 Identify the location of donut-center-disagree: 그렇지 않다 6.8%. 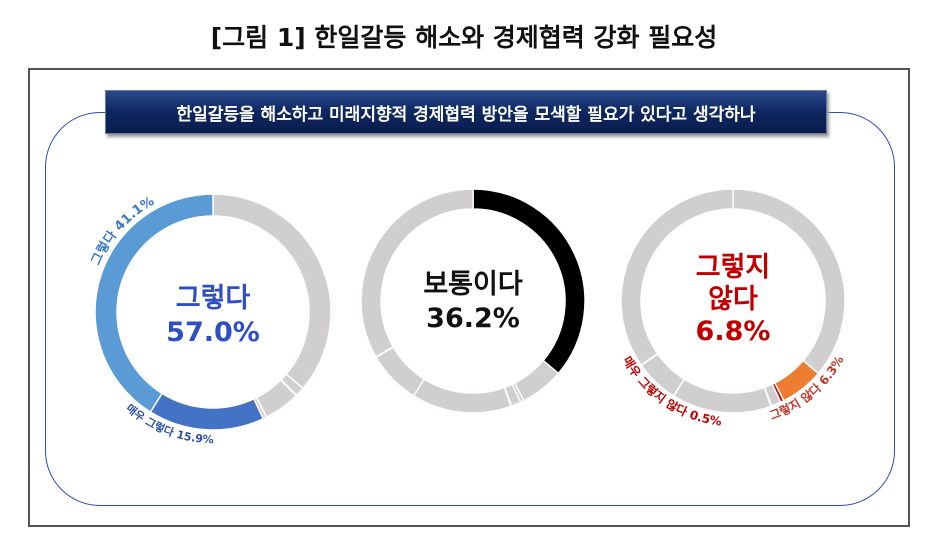
(733, 300).